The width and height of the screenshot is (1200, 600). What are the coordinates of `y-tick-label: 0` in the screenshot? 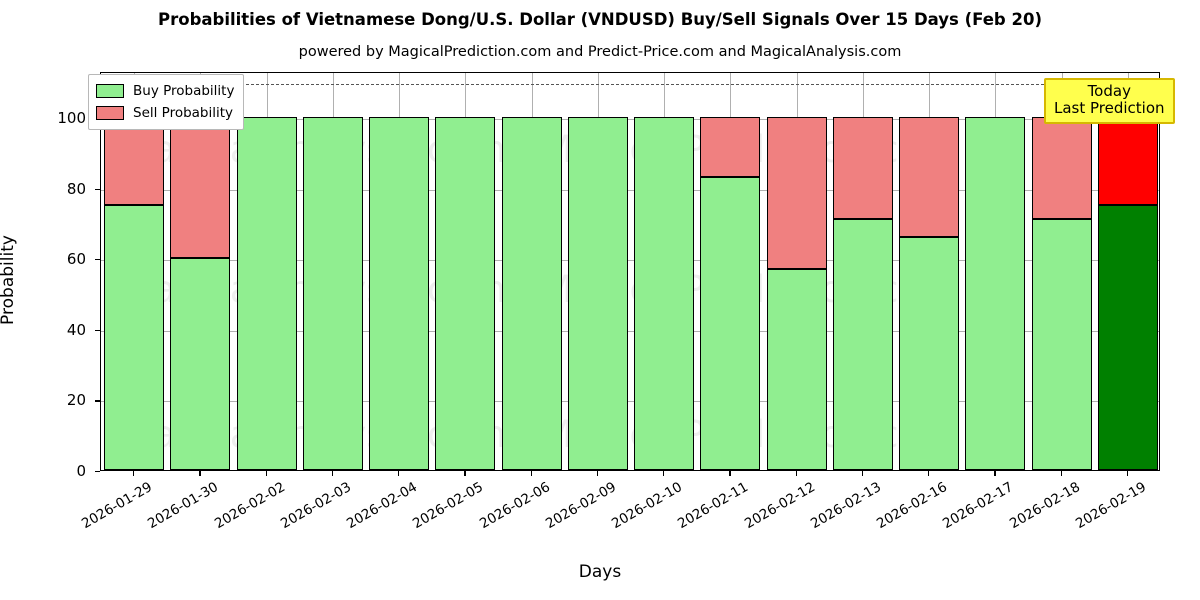 It's located at (81, 471).